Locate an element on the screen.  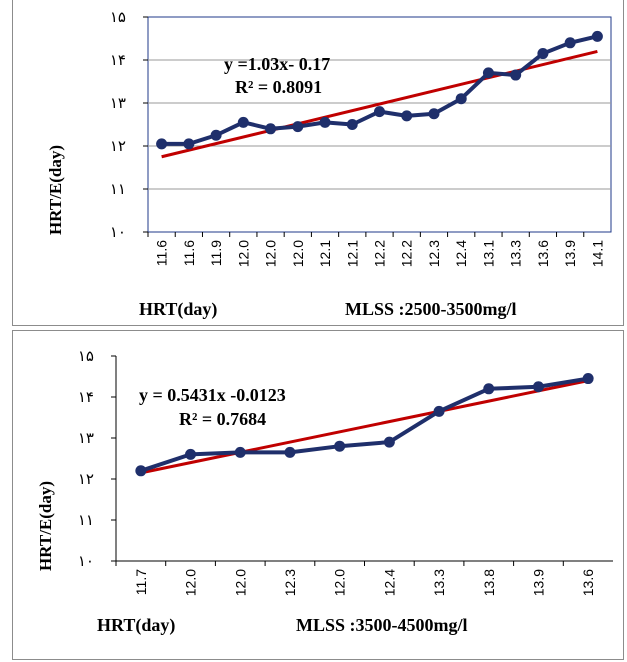
equation-2: y = 0.5431x -0.0123 is located at coordinates (212, 395).